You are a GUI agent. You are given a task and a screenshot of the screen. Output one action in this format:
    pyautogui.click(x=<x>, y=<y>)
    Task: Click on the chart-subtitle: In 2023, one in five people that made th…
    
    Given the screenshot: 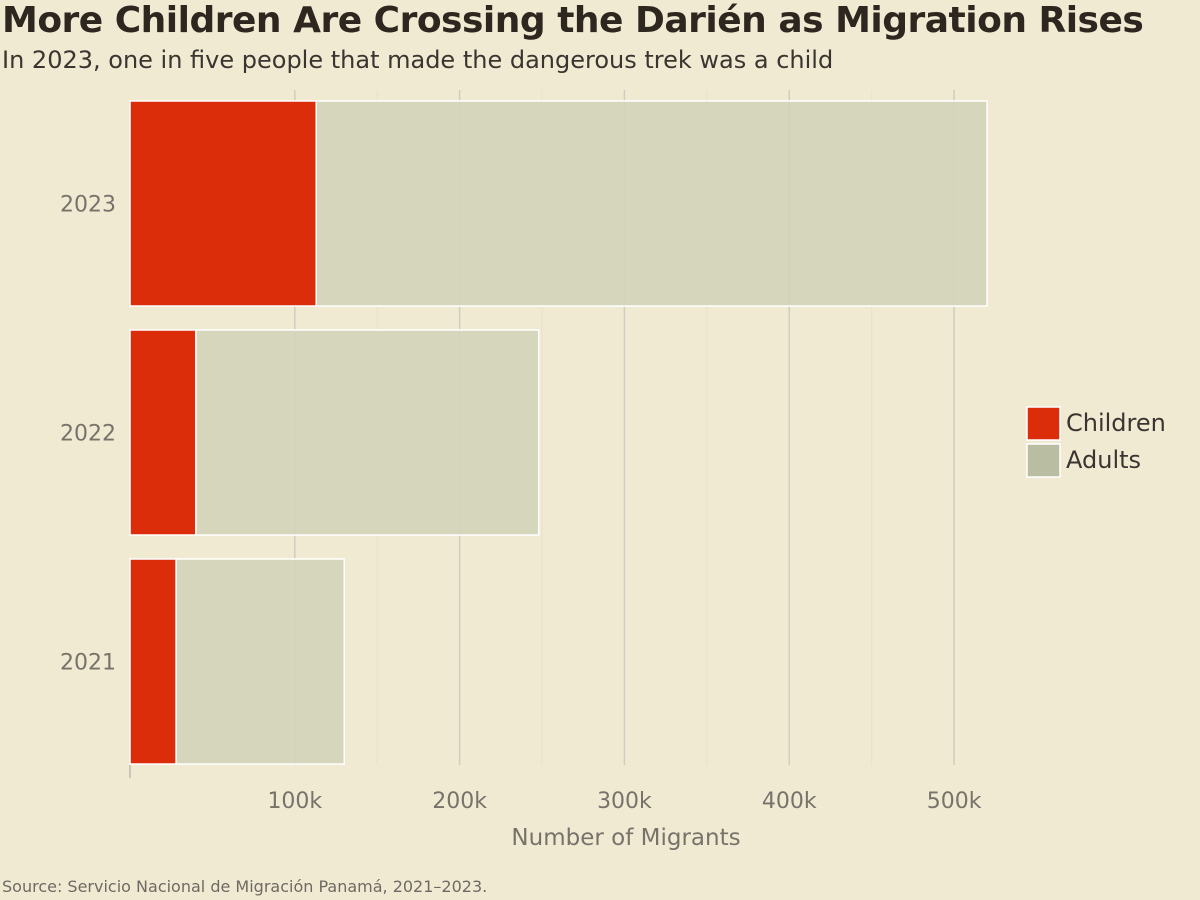 What is the action you would take?
    pyautogui.click(x=418, y=60)
    